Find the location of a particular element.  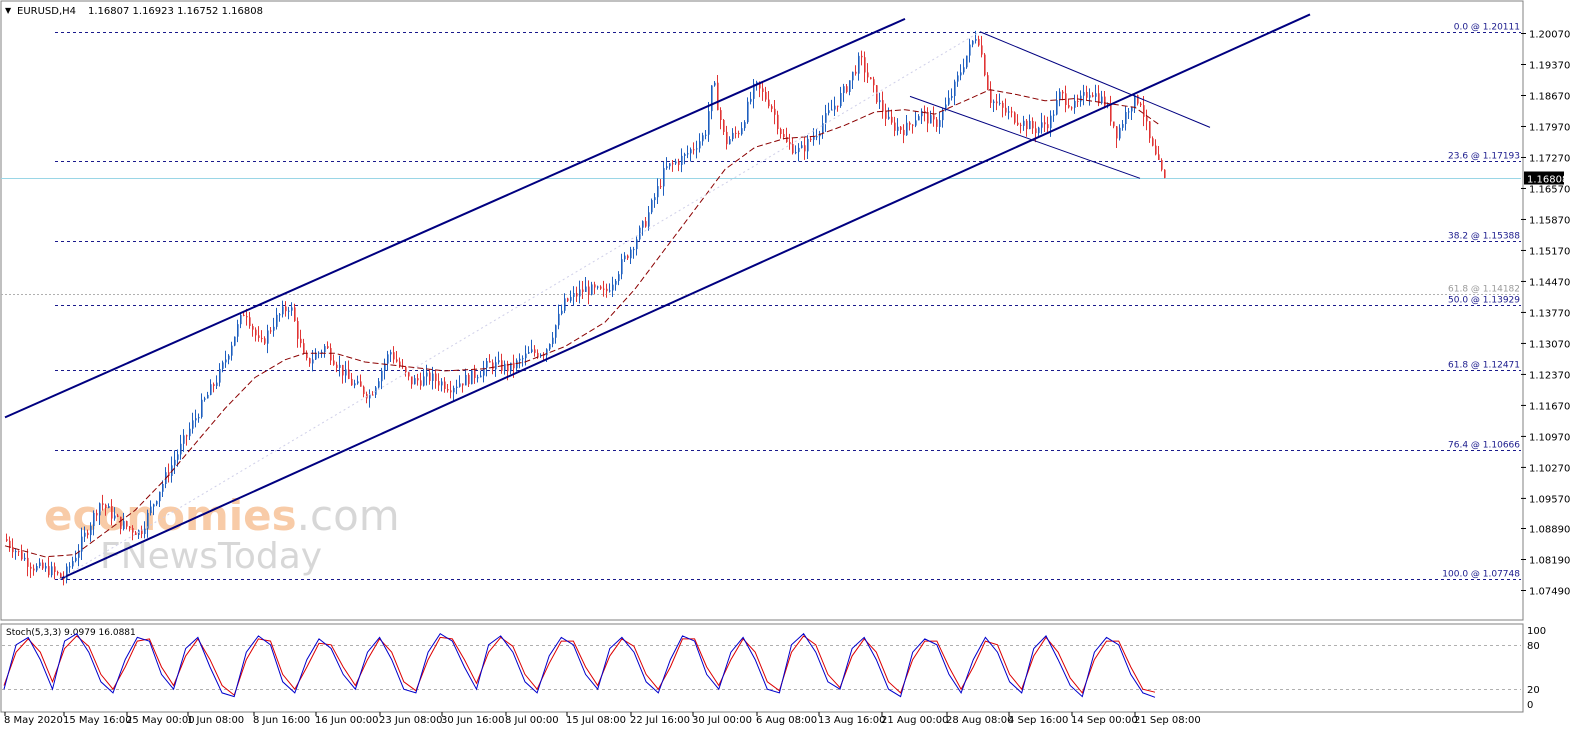

fib-label: 0.0 @ 1.20111 is located at coordinates (1487, 28).